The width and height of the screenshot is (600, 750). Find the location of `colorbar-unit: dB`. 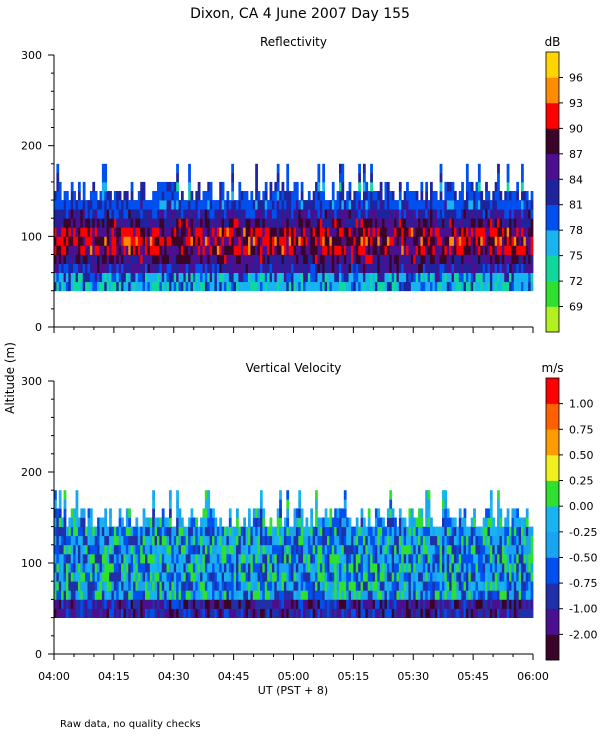

colorbar-unit: dB is located at coordinates (553, 42).